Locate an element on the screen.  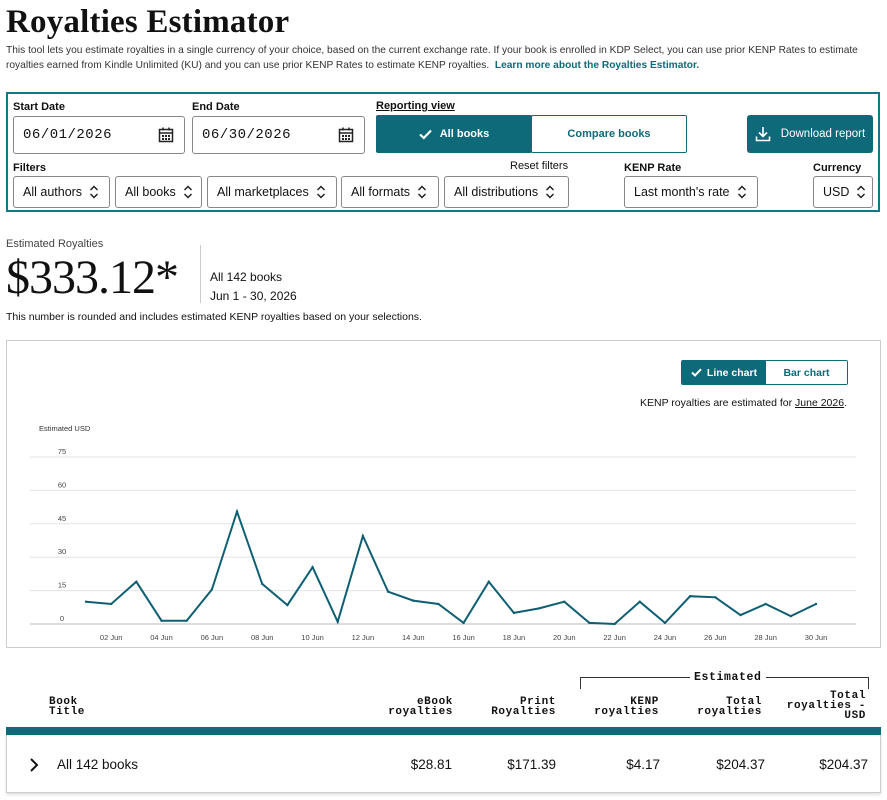
table-row is located at coordinates (443, 764).